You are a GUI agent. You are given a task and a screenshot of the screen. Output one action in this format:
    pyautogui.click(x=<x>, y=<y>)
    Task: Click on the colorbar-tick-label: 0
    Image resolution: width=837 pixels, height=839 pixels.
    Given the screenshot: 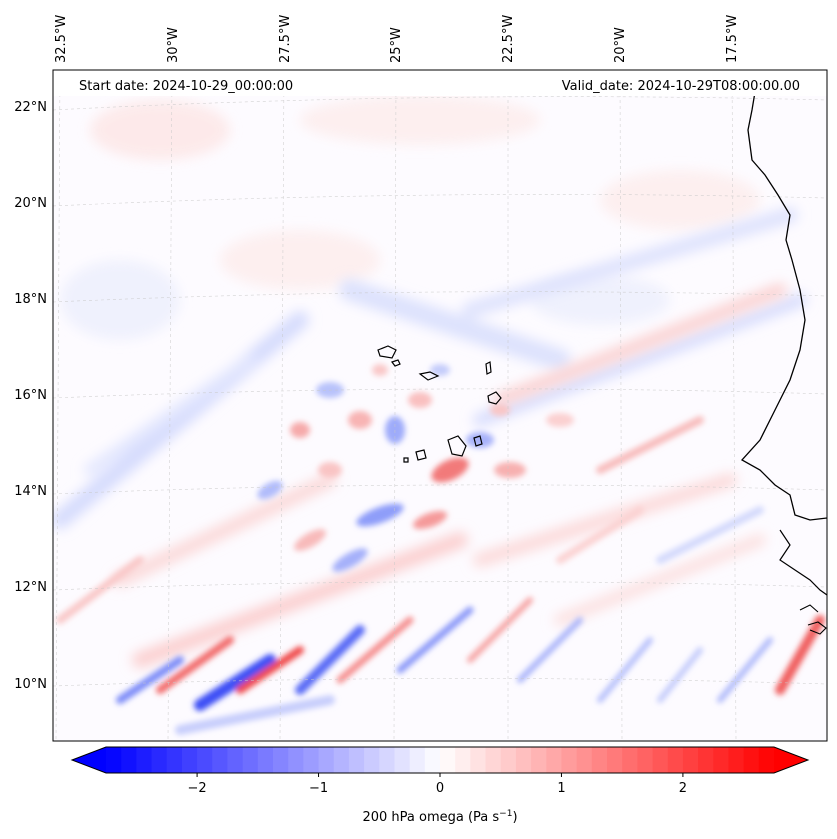 What is the action you would take?
    pyautogui.click(x=440, y=788)
    